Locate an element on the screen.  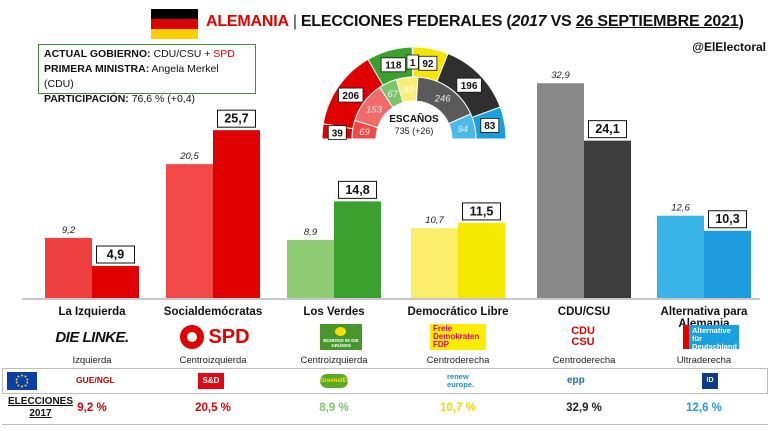
spd-logo: SPD is located at coordinates (215, 337).